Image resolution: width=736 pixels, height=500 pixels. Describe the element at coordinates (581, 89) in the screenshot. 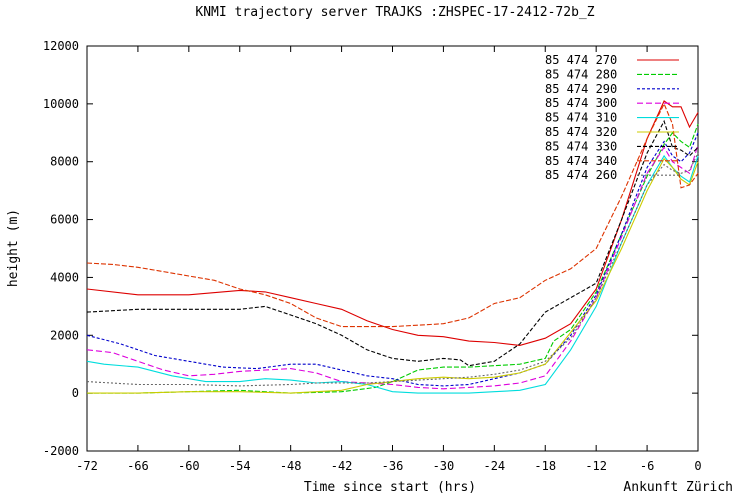

I see `legend-label: 85 474 290` at that location.